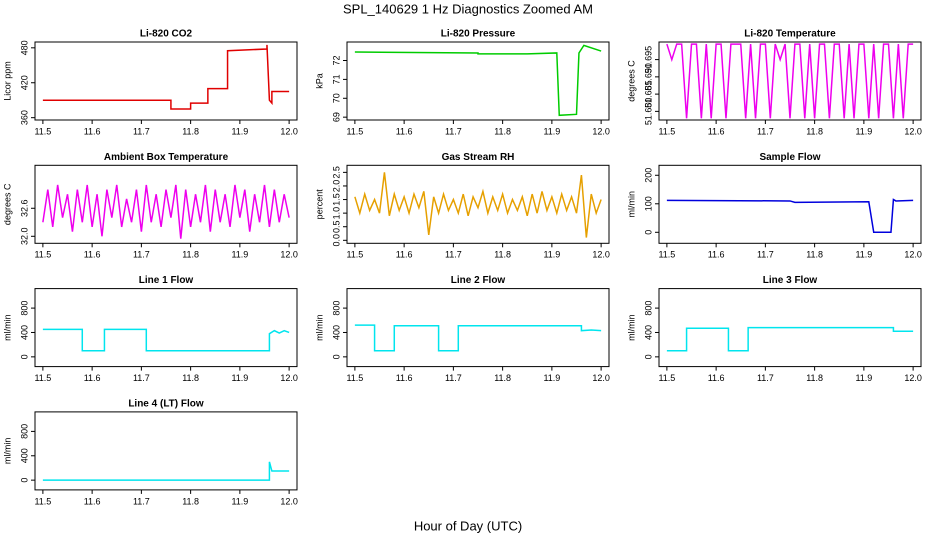 The width and height of the screenshot is (936, 540). Describe the element at coordinates (468, 525) in the screenshot. I see `x-axis-label: Hour of Day (UTC)` at that location.